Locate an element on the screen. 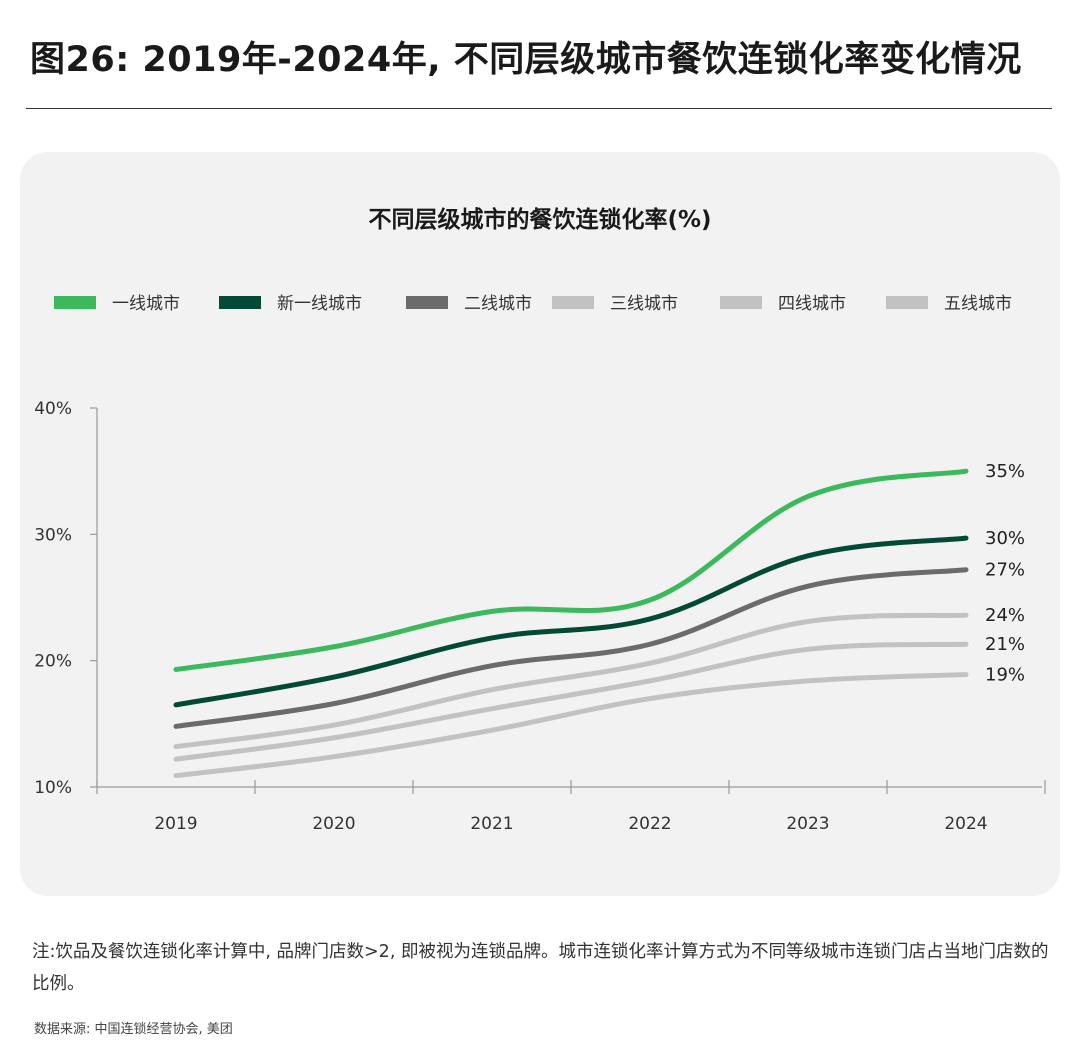 The width and height of the screenshot is (1080, 1054). end-labels: 35% 30% 27% 24% 21% 19% is located at coordinates (1005, 573).